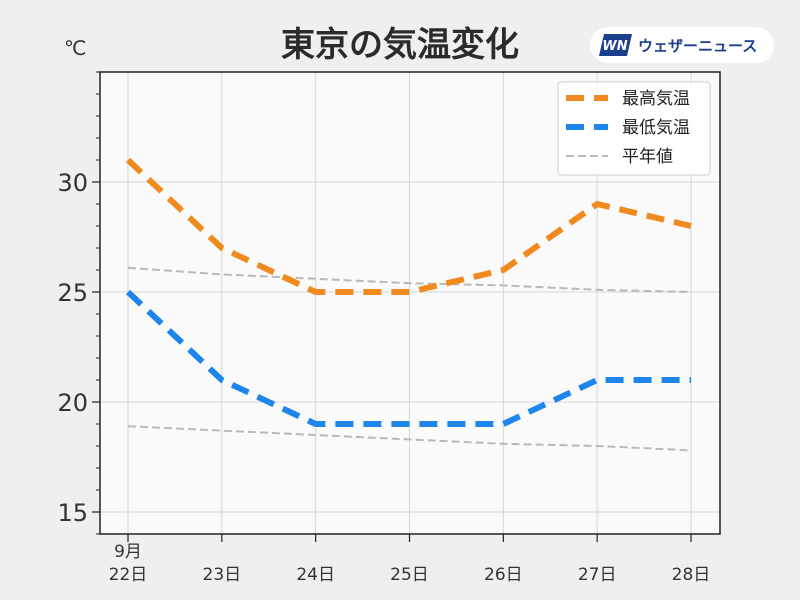 This screenshot has height=600, width=800. I want to click on brand-badge: WN ウェザーニュース, so click(682, 45).